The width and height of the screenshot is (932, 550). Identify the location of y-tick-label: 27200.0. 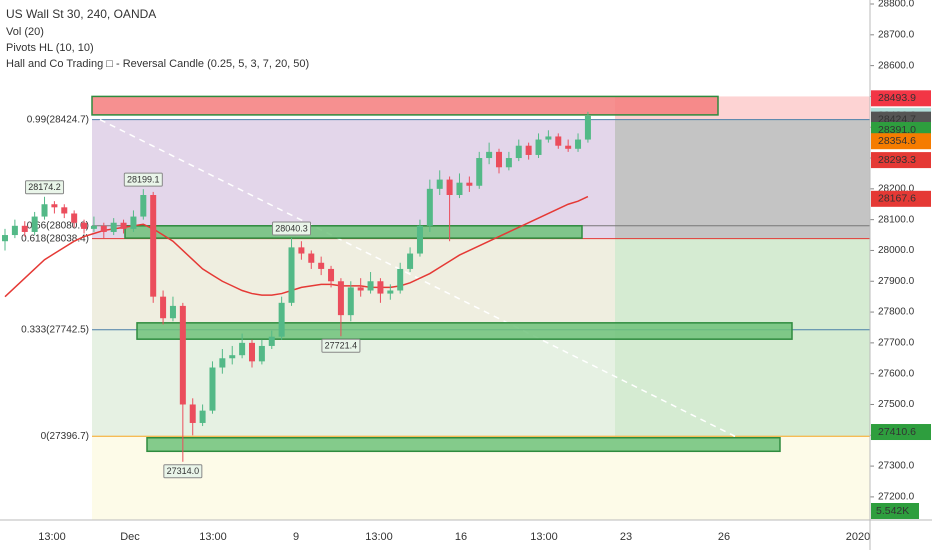
(896, 497).